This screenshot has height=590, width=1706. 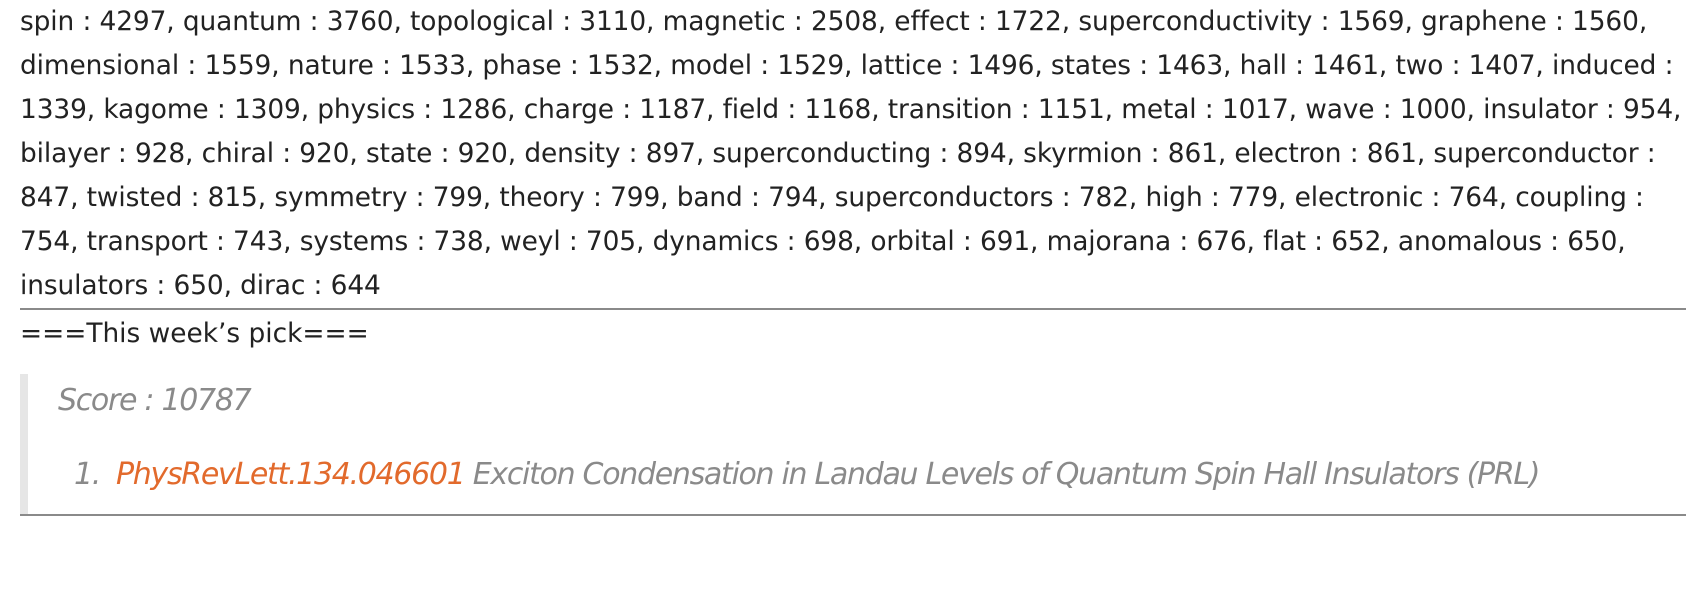 What do you see at coordinates (155, 400) in the screenshot?
I see `score-text: Score : 10787` at bounding box center [155, 400].